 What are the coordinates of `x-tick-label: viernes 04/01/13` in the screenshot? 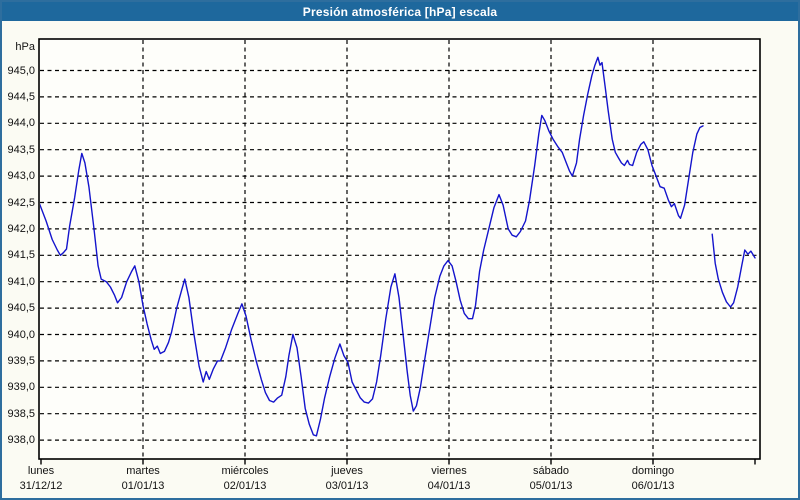 It's located at (449, 479).